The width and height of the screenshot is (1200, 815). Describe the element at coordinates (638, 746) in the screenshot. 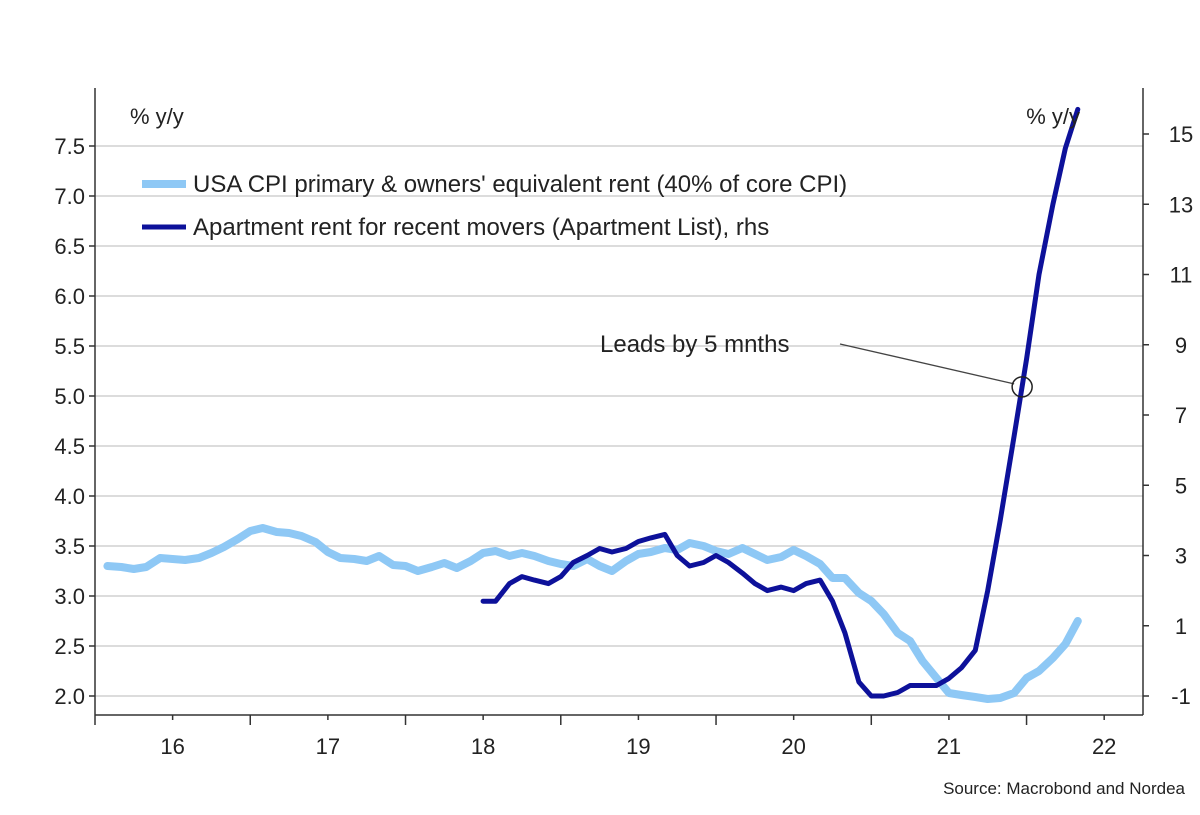

I see `x-tick-label: 19` at that location.